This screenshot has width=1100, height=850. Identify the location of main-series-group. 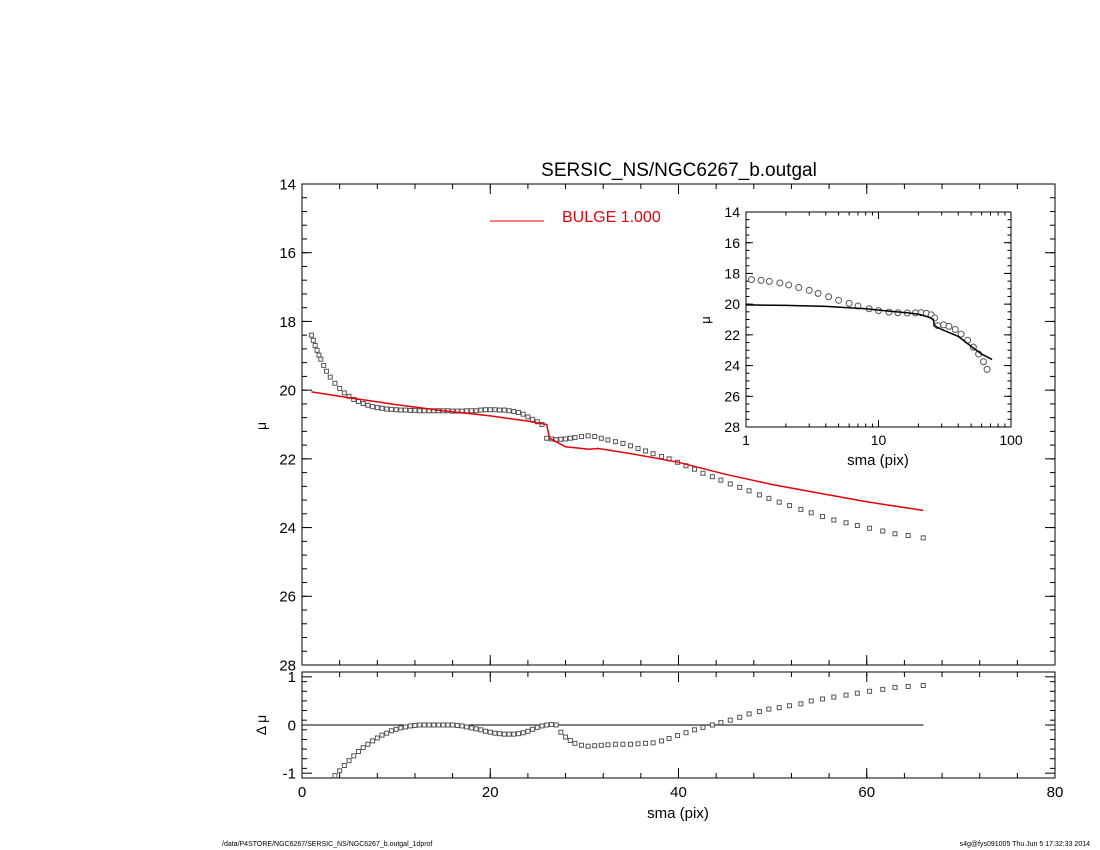
(617, 436).